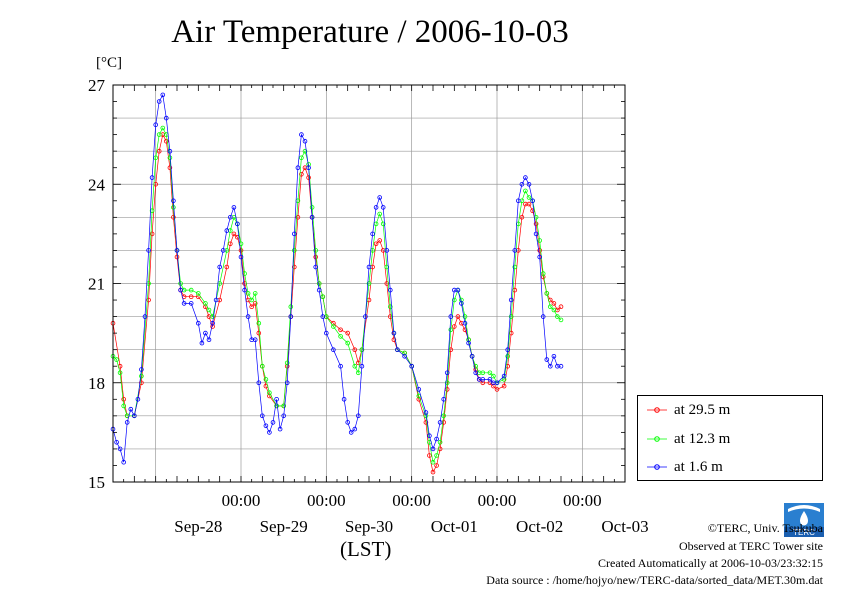 The image size is (842, 595). Describe the element at coordinates (370, 32) in the screenshot. I see `chart-title: Air Temperature / 2006-10-03` at that location.